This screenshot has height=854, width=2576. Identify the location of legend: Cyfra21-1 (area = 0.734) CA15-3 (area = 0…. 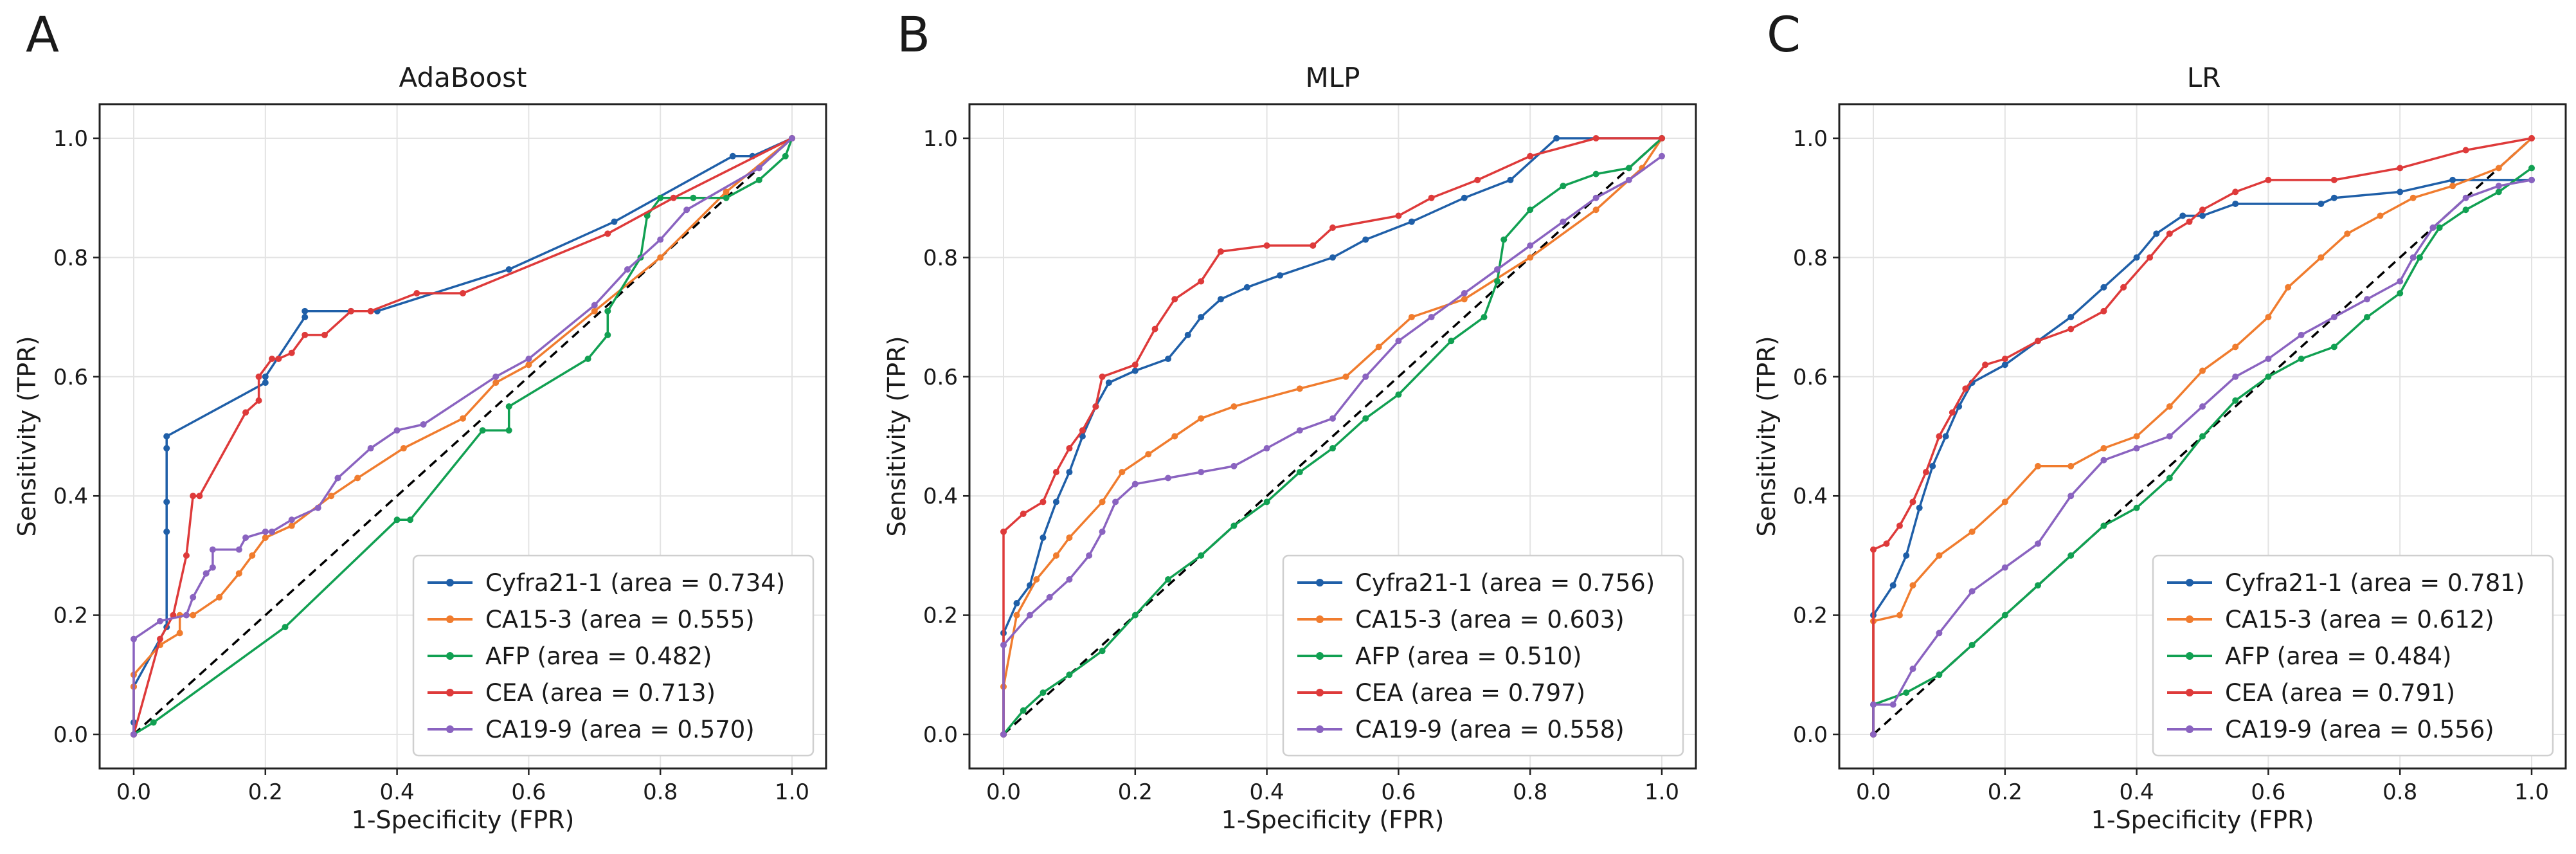
(613, 655).